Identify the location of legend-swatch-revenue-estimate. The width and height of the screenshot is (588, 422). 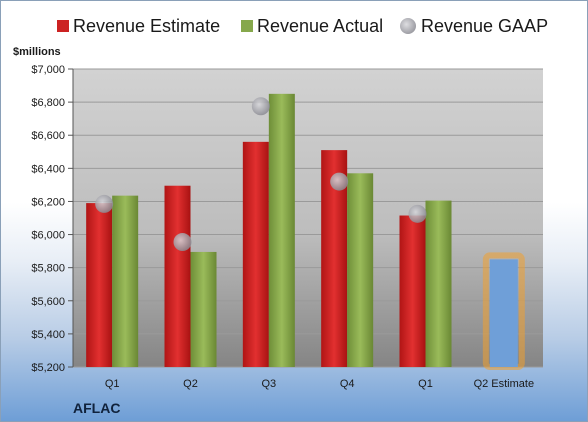
(63, 26).